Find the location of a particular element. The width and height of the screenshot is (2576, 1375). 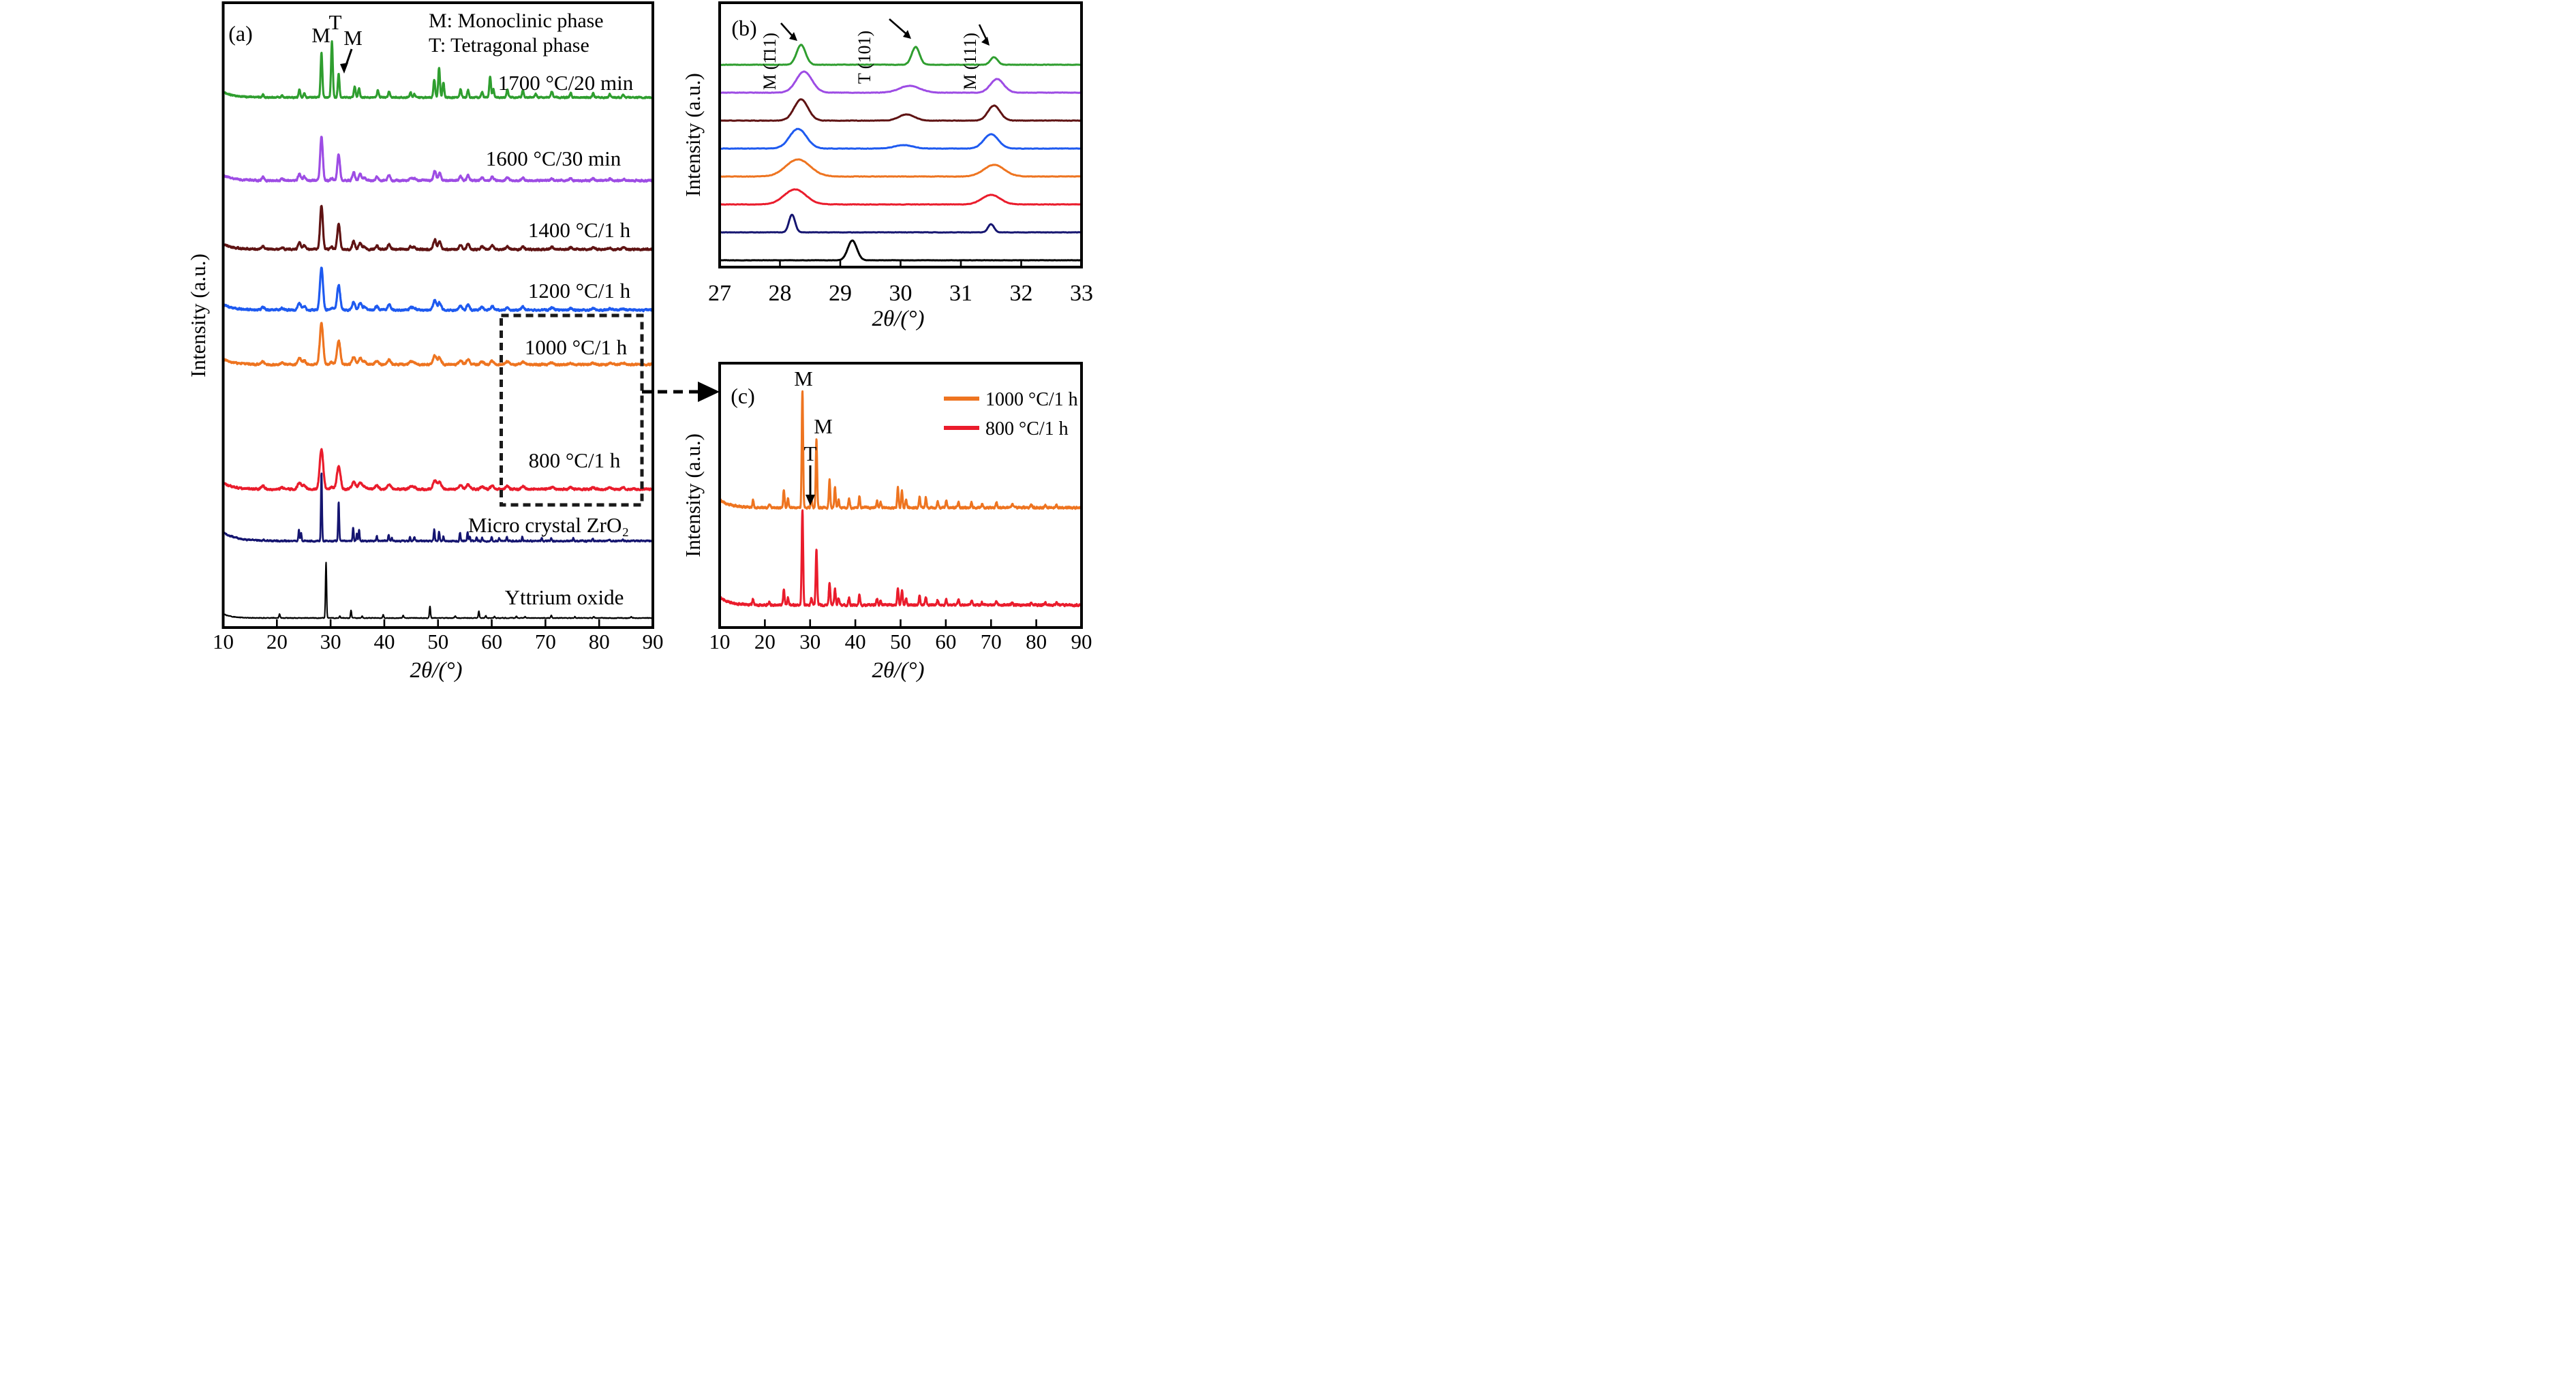

callout-connector-arrow is located at coordinates (681, 392).